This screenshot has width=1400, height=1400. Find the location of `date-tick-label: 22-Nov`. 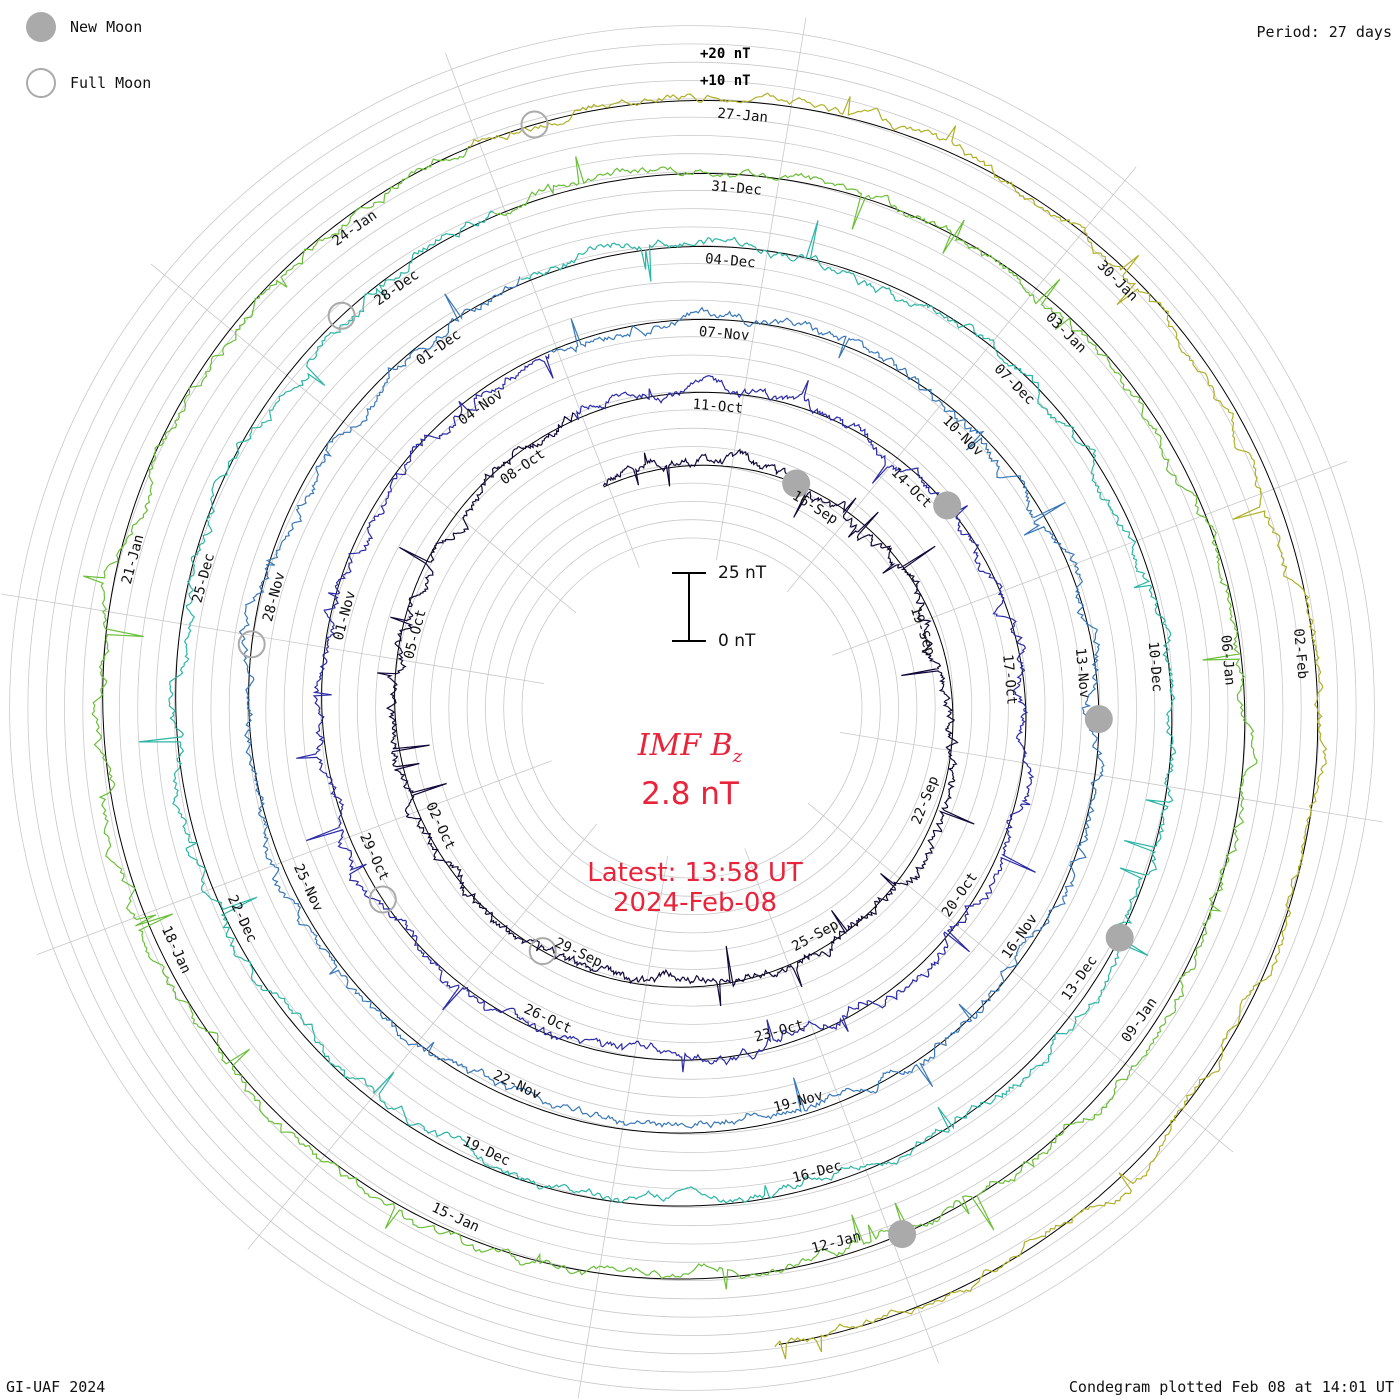

date-tick-label: 22-Nov is located at coordinates (517, 1085).